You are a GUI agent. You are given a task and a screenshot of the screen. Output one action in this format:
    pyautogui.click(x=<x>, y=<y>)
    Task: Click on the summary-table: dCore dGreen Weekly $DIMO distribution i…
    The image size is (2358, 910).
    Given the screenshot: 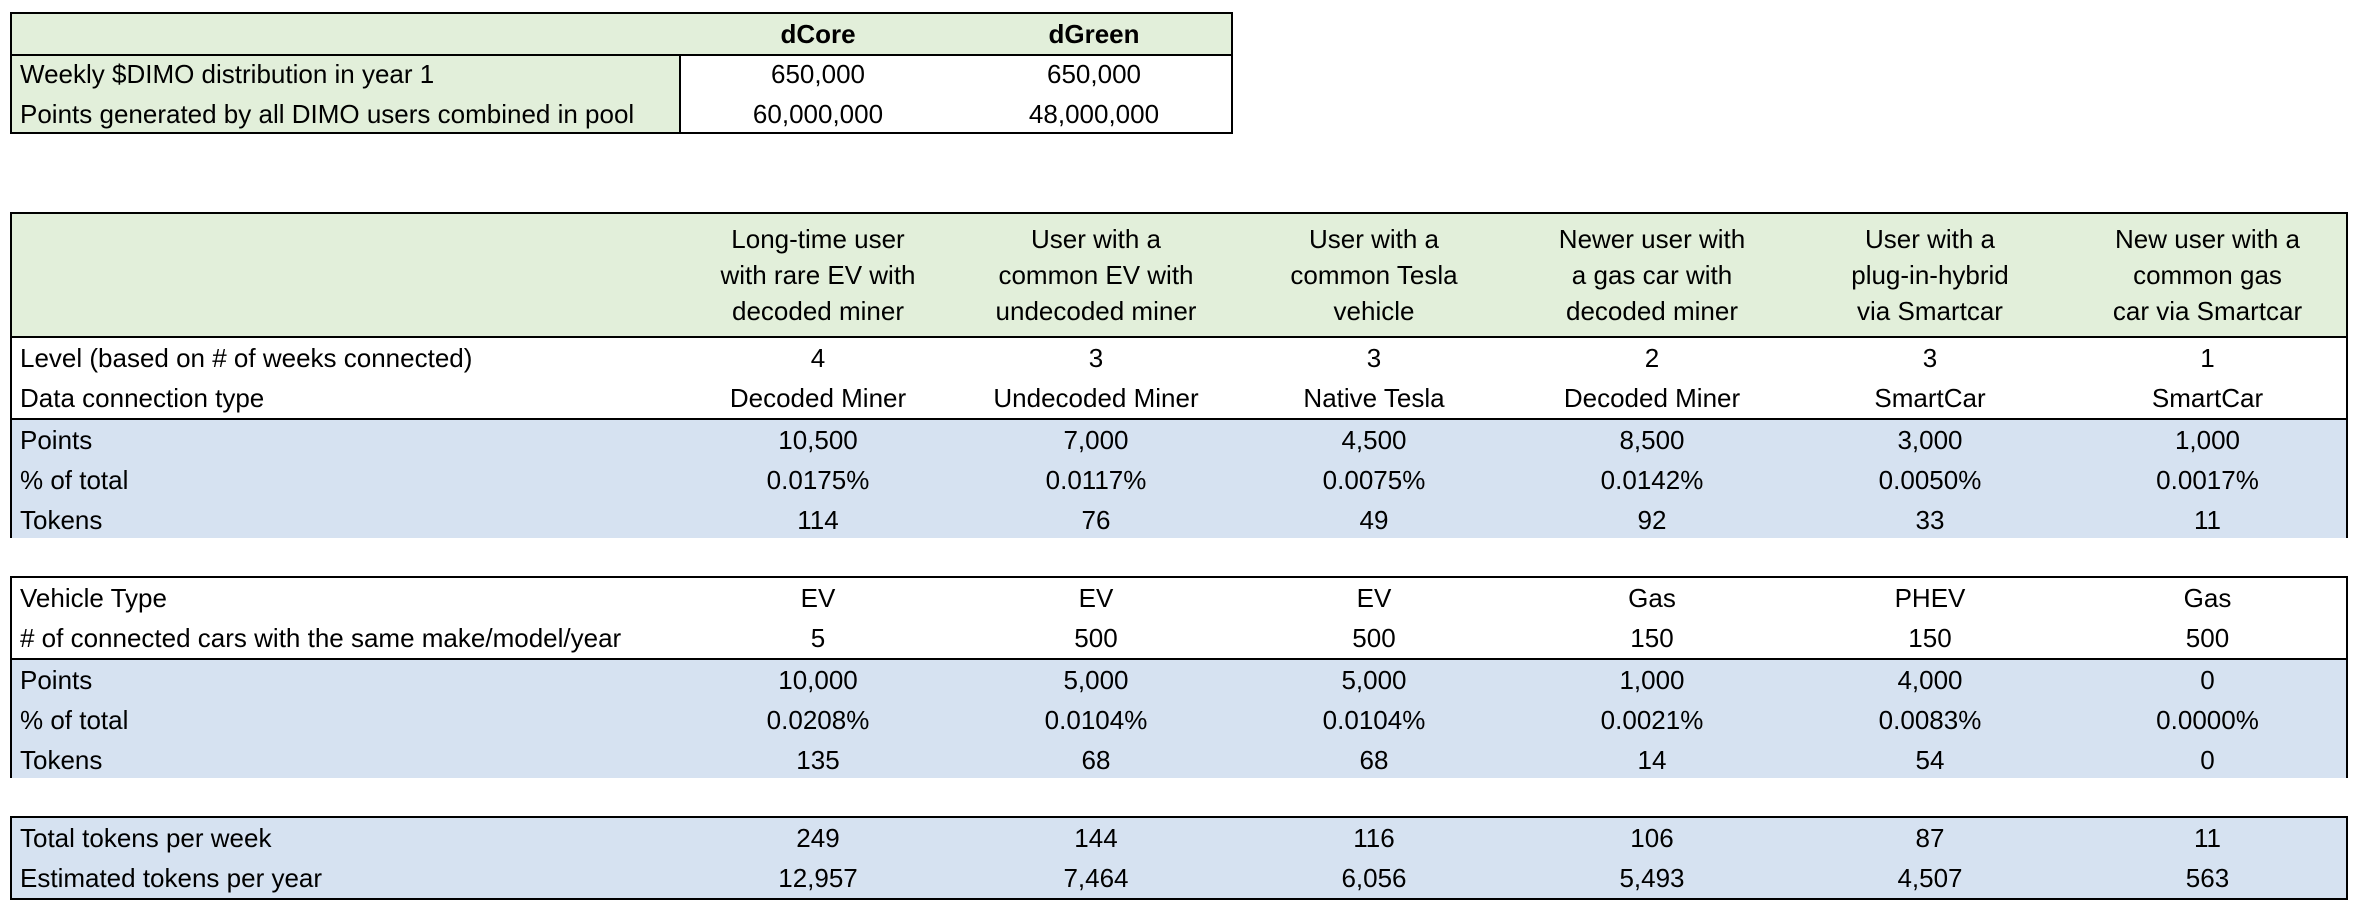 What is the action you would take?
    pyautogui.click(x=621, y=73)
    